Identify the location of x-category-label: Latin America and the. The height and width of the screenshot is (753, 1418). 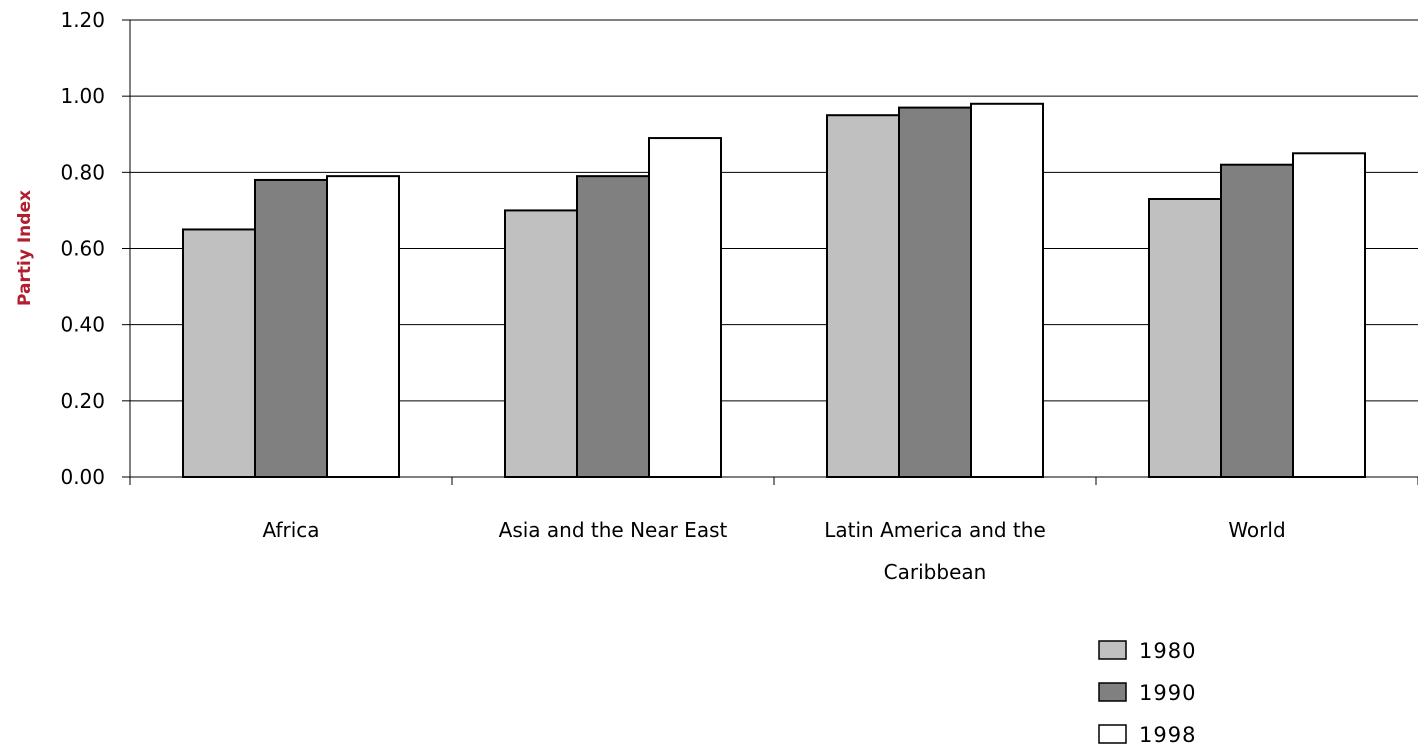
(935, 530).